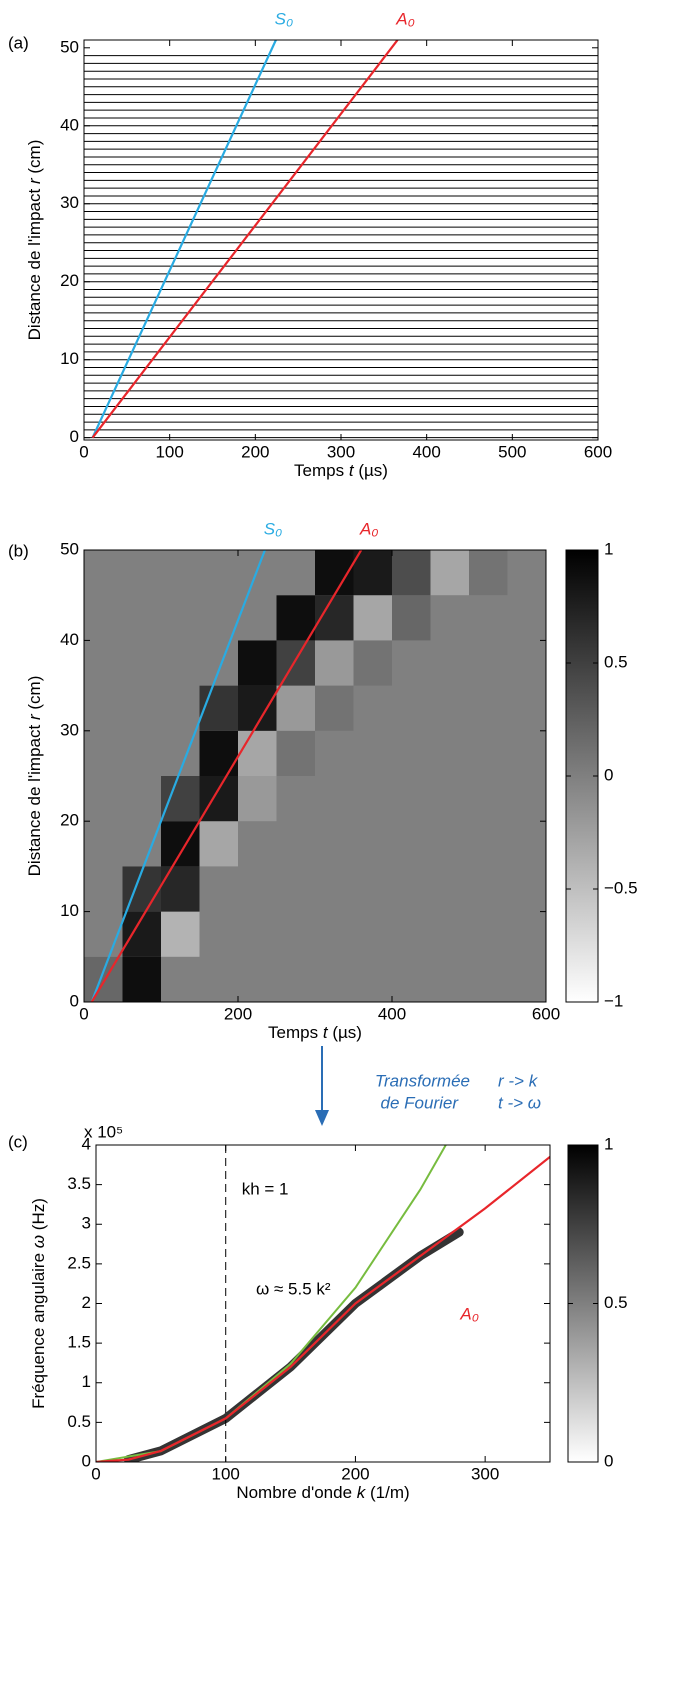 Image resolution: width=694 pixels, height=1705 pixels. Describe the element at coordinates (519, 1102) in the screenshot. I see `transform-map: t -> ω` at that location.